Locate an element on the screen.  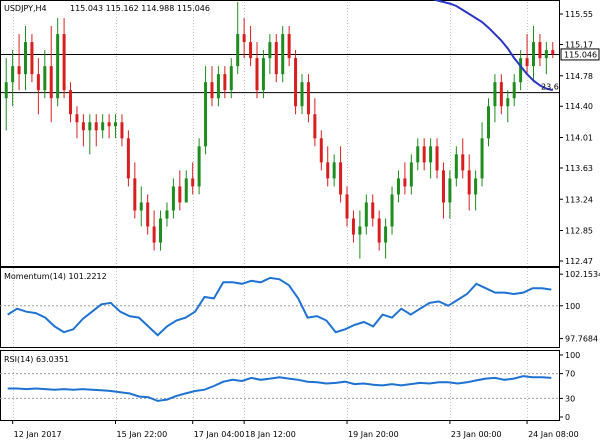
momentum-axis: 102.1534 100 97.7684 is located at coordinates (580, 307).